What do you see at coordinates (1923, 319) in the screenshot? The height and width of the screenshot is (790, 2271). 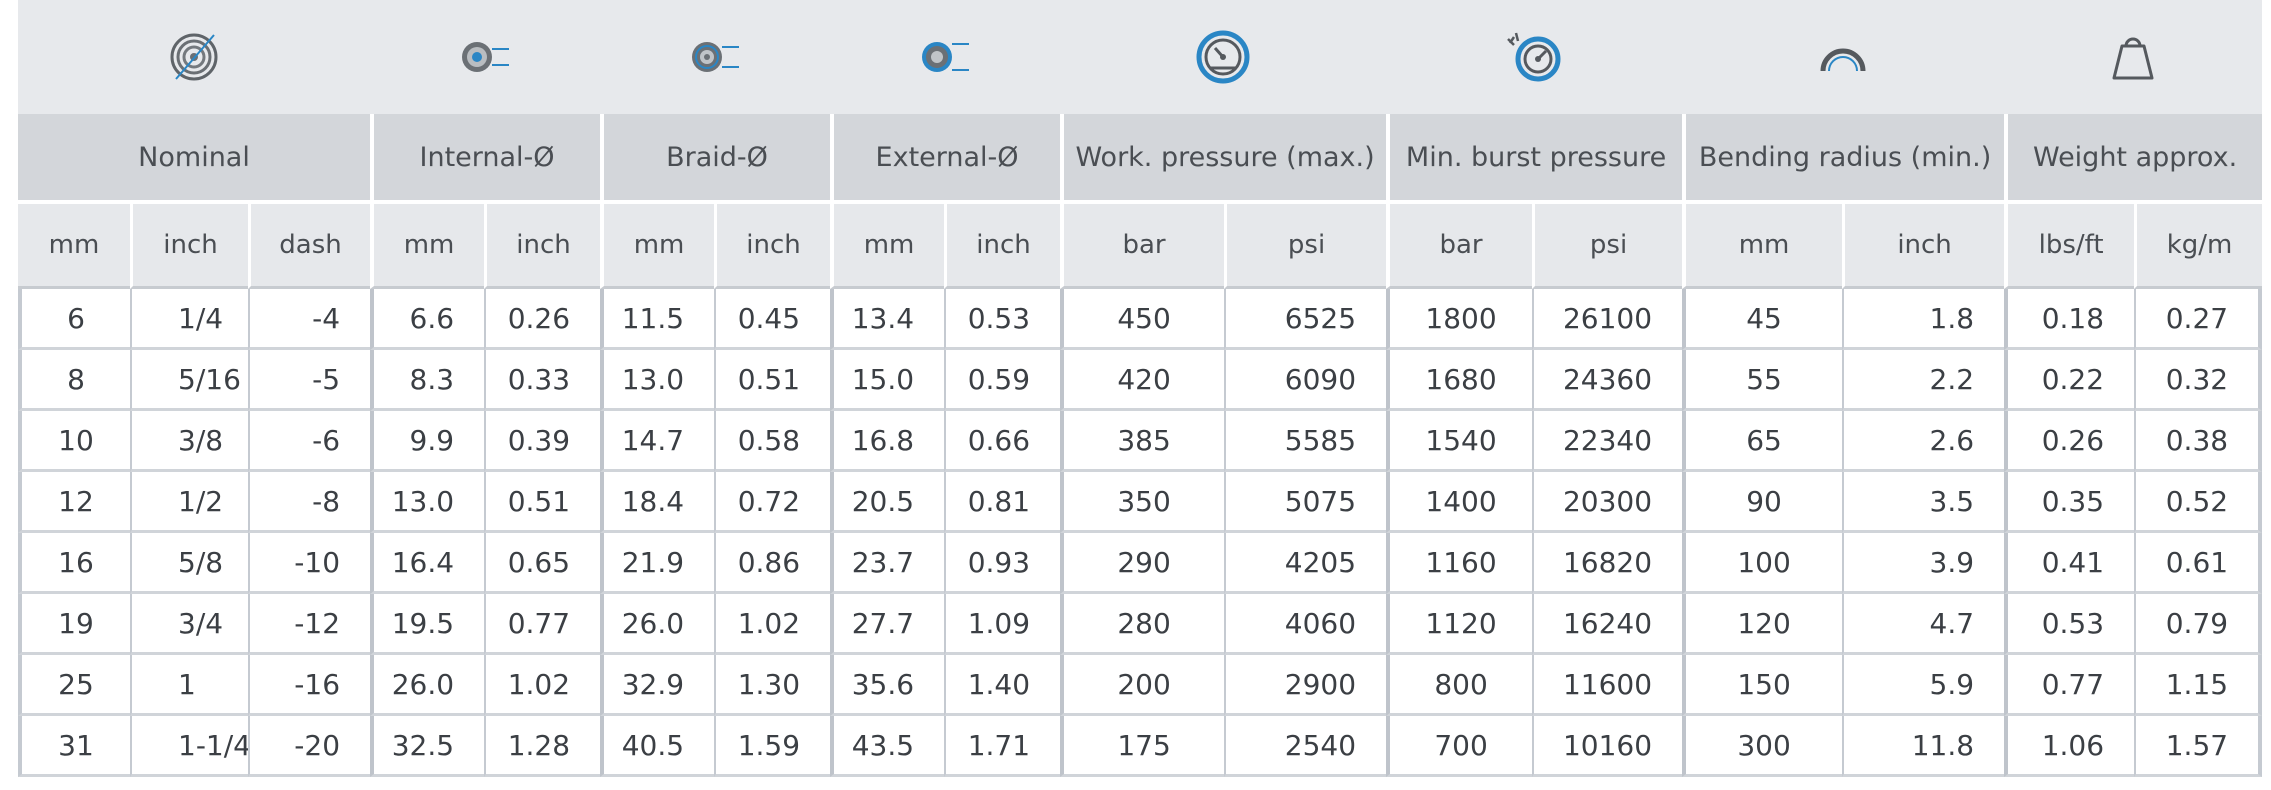 I see `table-cell: 1.8` at bounding box center [1923, 319].